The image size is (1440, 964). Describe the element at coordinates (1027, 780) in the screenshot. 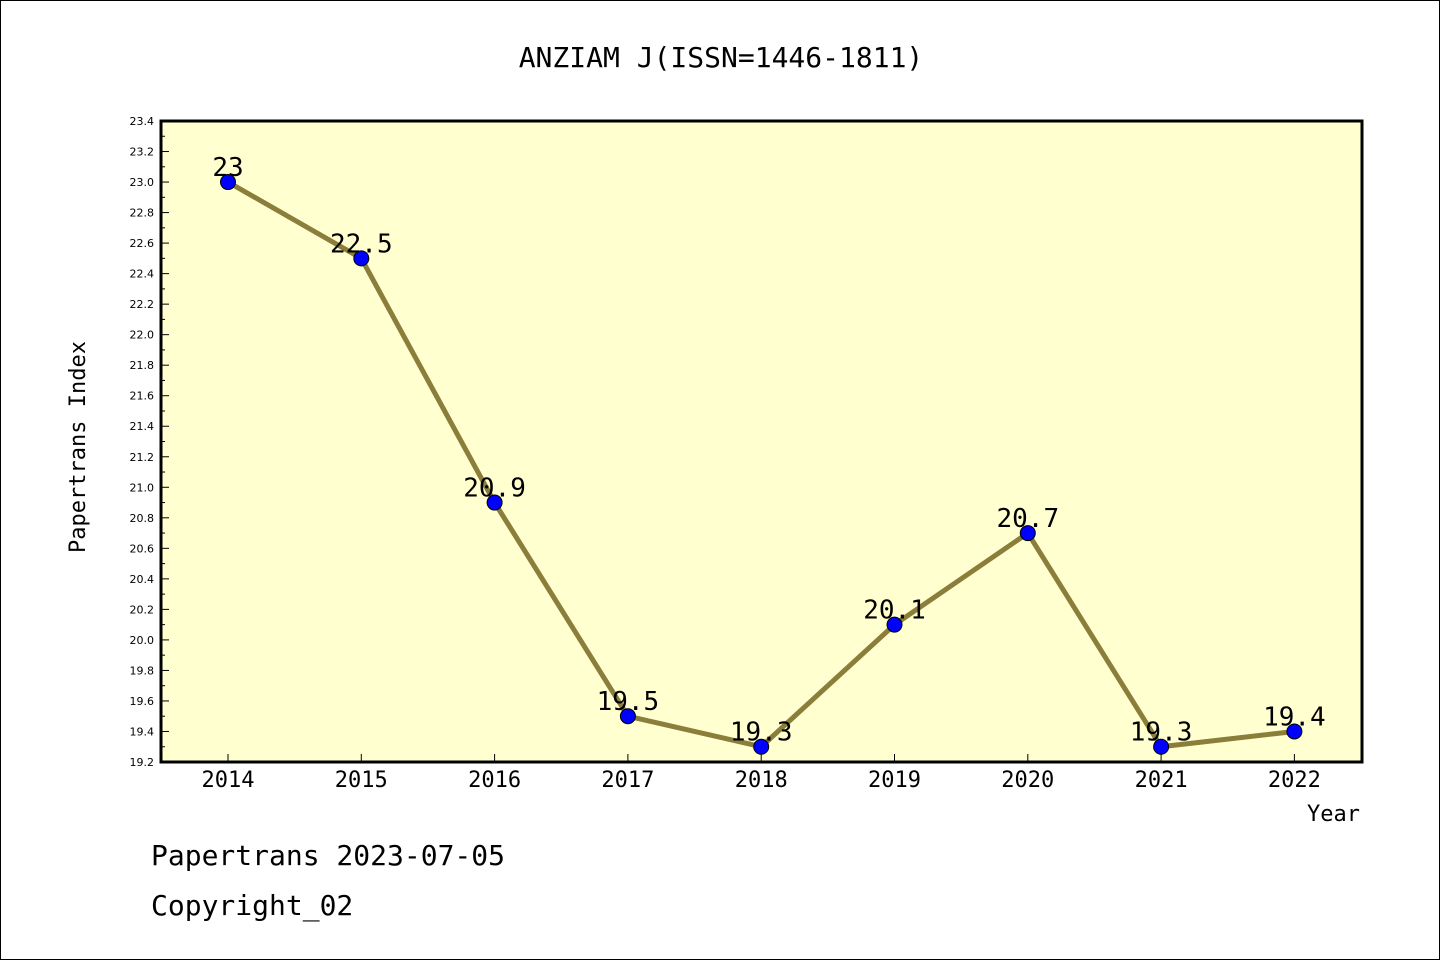

I see `x-tick-label: 2020` at that location.